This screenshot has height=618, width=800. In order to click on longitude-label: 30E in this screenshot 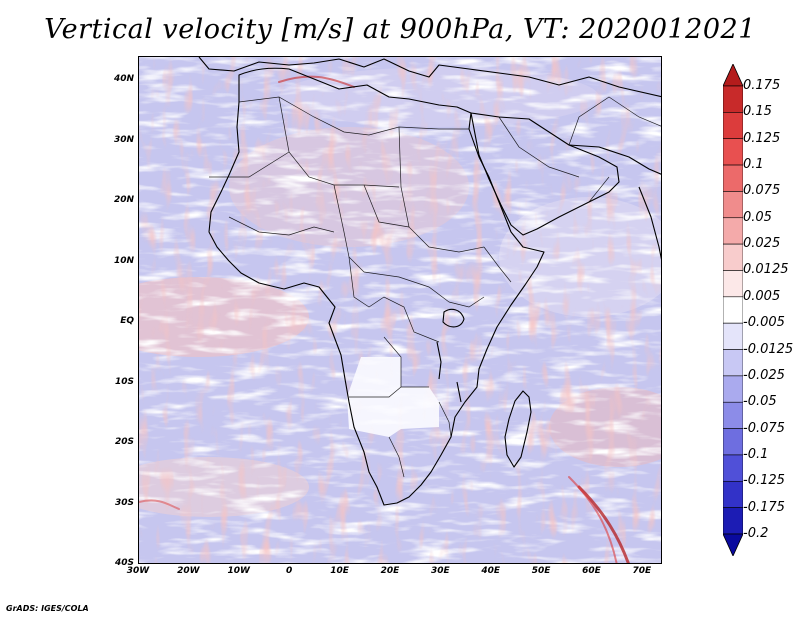, I will do `click(440, 571)`.